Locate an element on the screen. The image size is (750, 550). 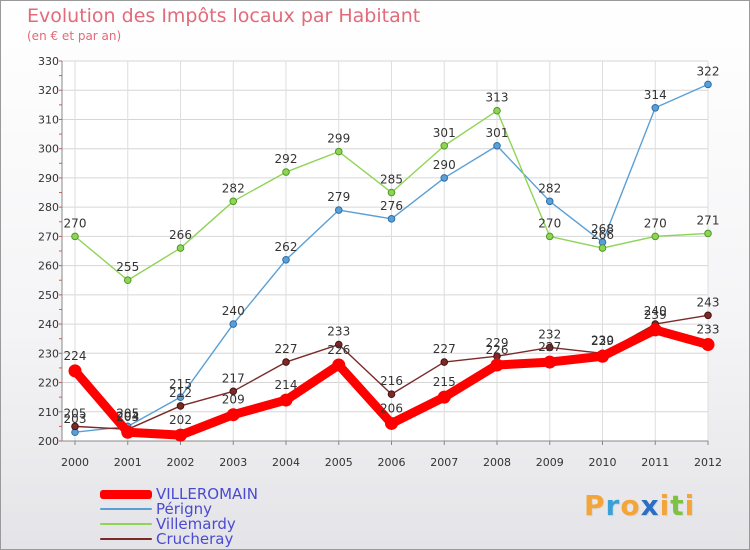
data-label-crucheray: 212 is located at coordinates (180, 393).